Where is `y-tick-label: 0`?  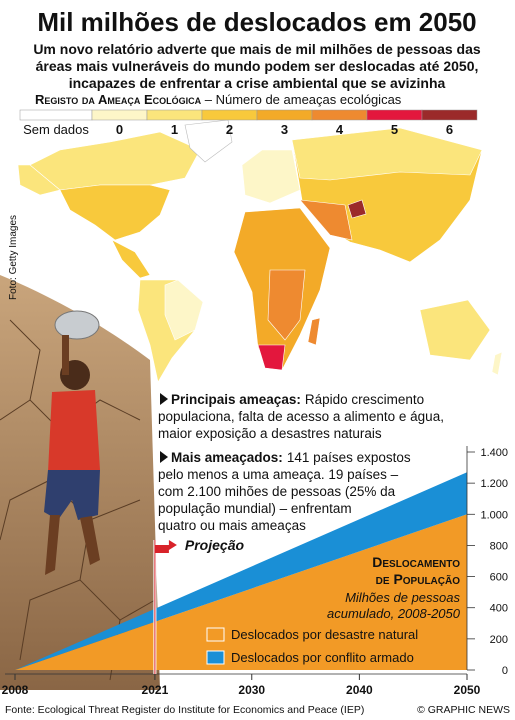
y-tick-label: 0 is located at coordinates (505, 671).